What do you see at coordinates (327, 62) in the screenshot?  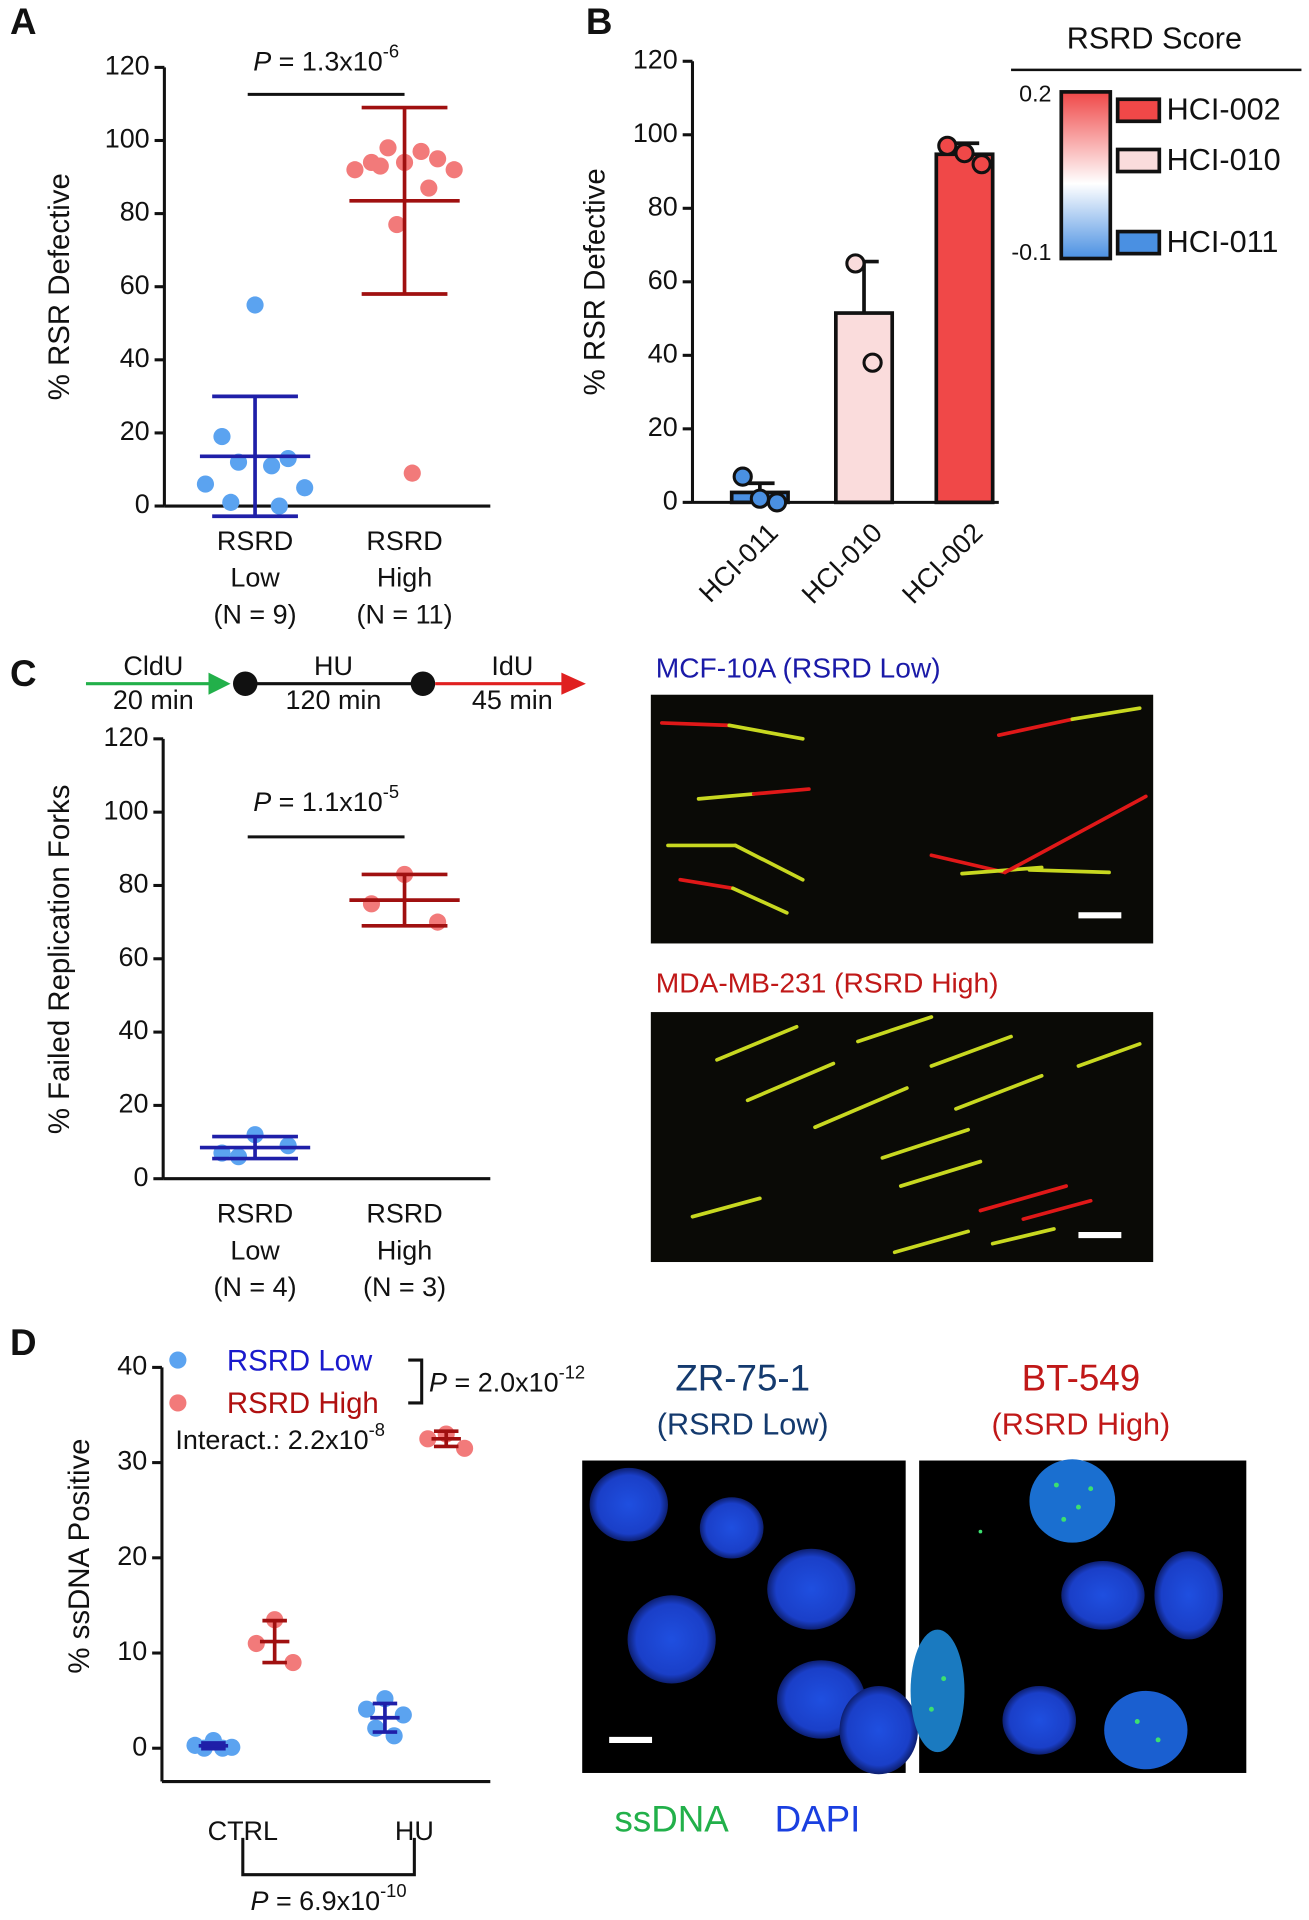 I see `annotation-text: = 1.3x10` at bounding box center [327, 62].